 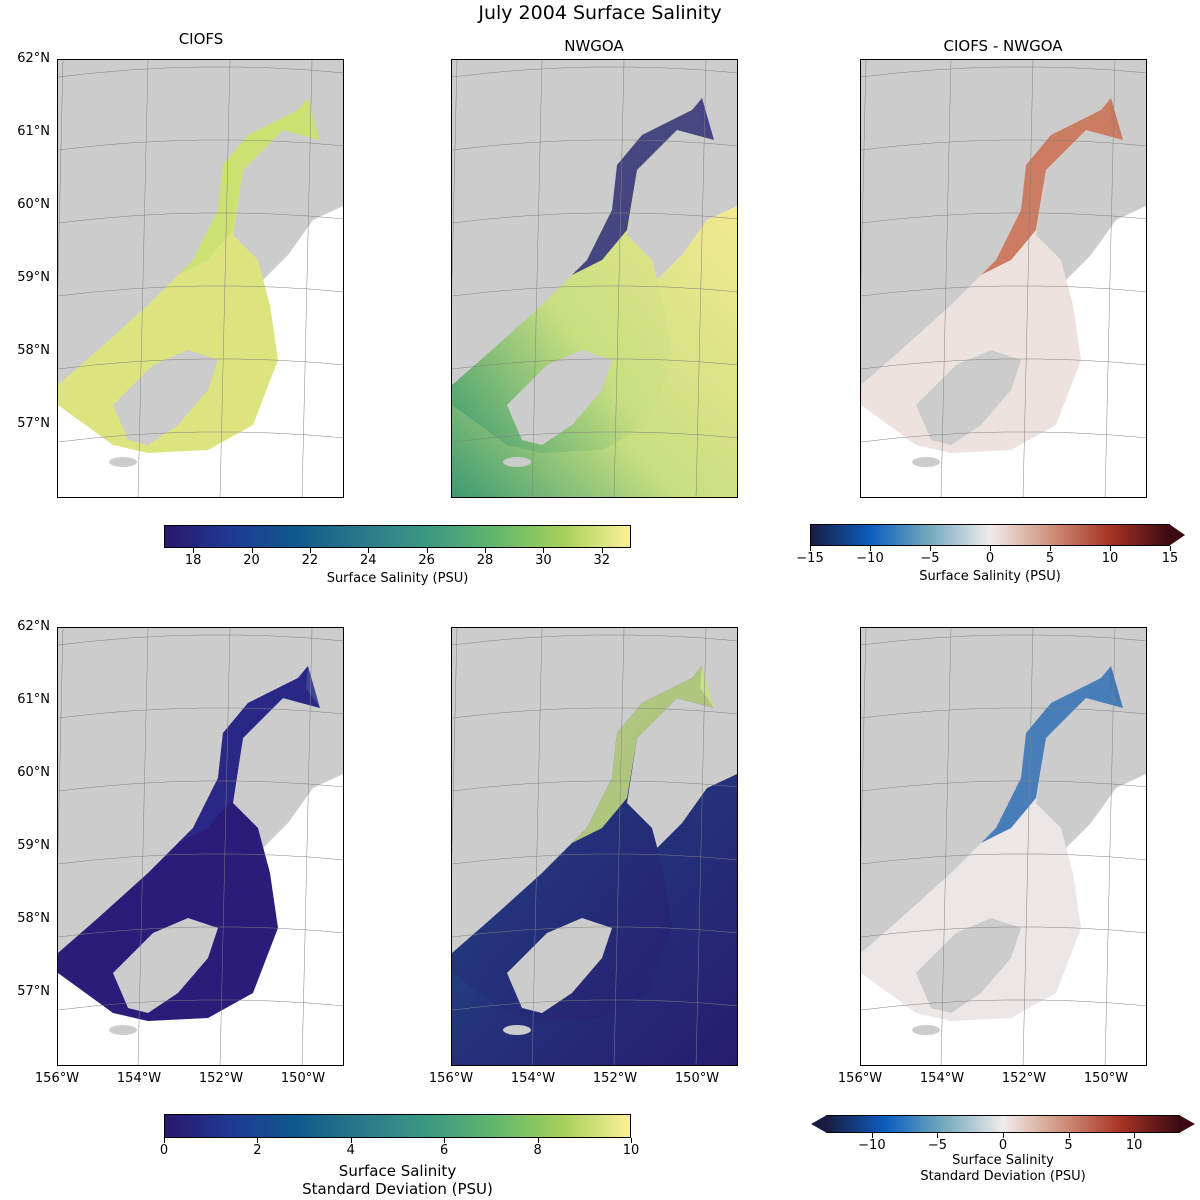 What do you see at coordinates (594, 846) in the screenshot?
I see `nwgoa-stddev-map` at bounding box center [594, 846].